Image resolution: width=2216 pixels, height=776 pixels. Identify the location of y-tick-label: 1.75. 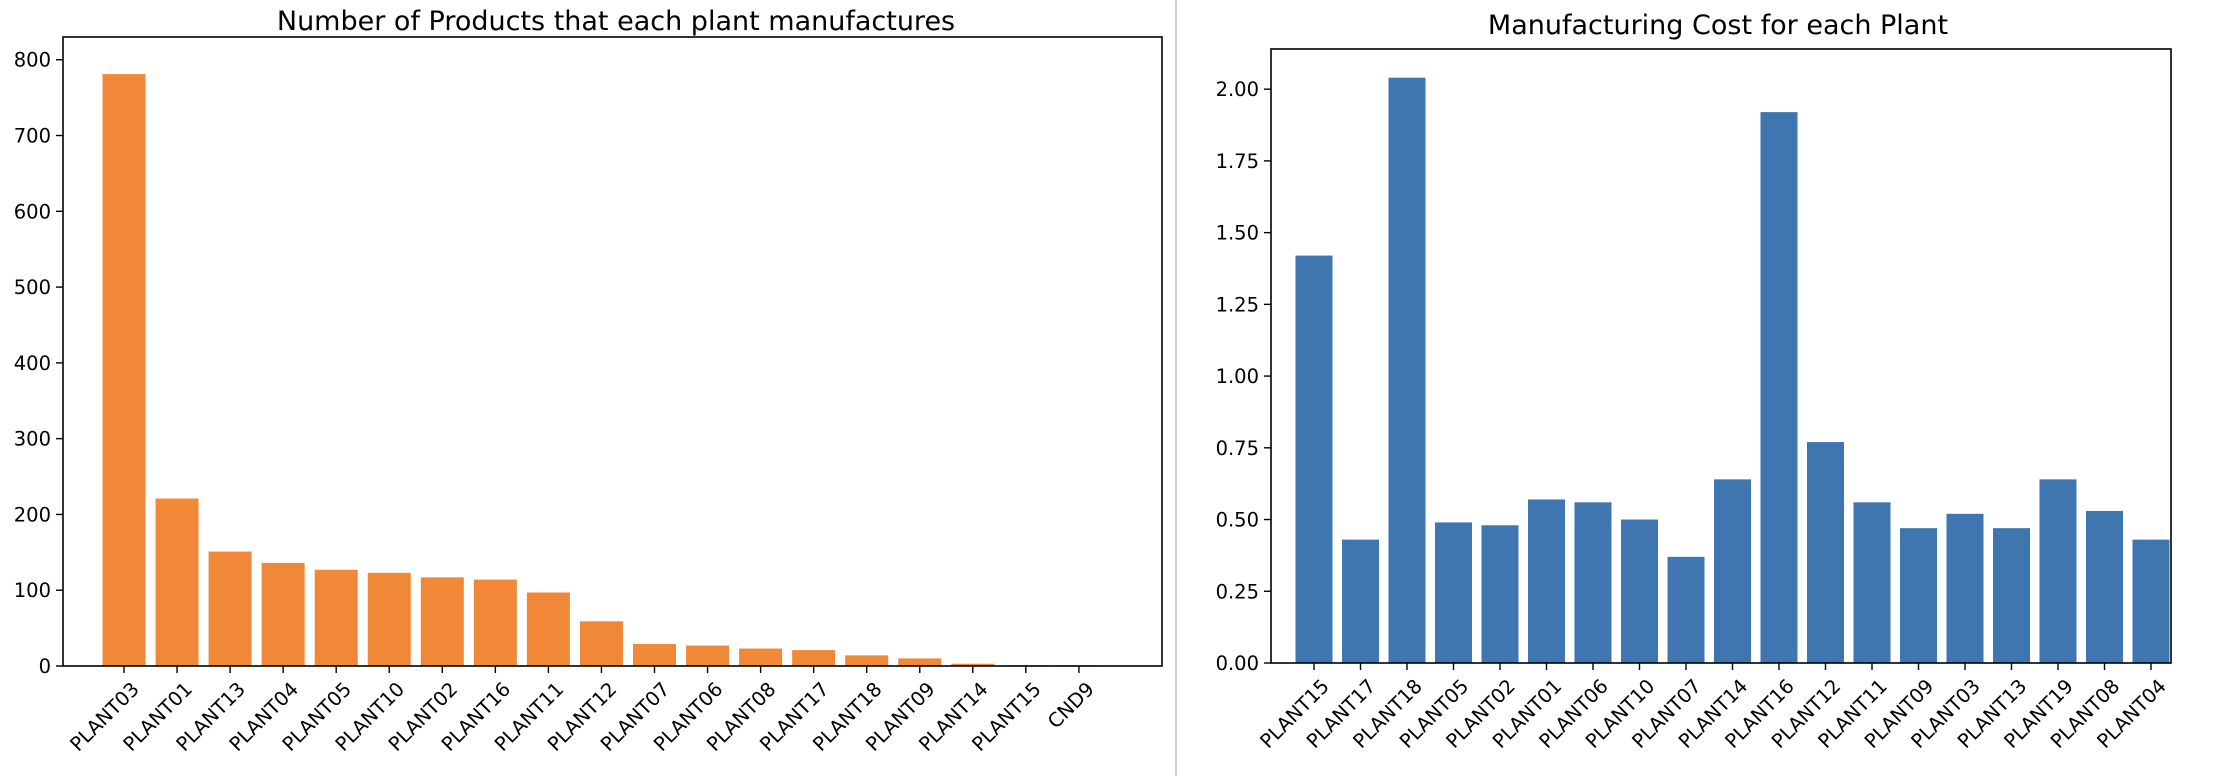
(1237, 161).